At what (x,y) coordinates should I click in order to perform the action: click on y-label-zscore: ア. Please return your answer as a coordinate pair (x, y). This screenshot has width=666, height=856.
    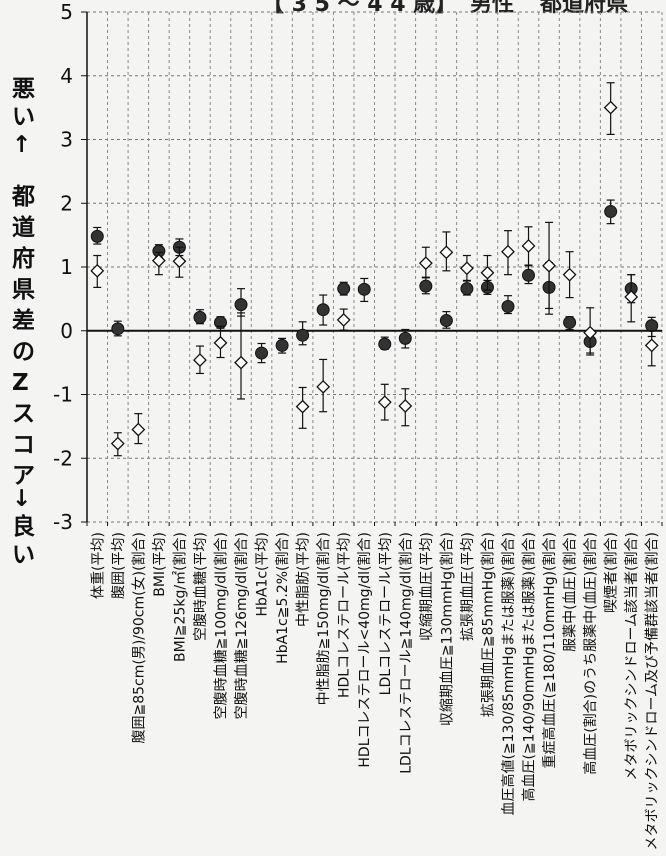
    Looking at the image, I should click on (23, 476).